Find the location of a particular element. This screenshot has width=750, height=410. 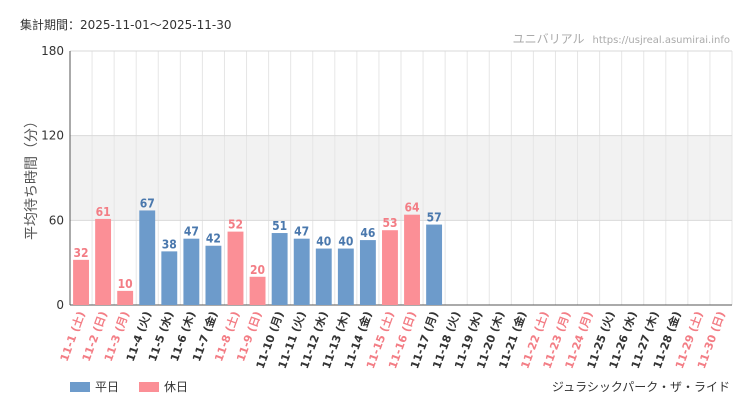

watermark-site: https://usjreal.asumirai.info is located at coordinates (661, 40).